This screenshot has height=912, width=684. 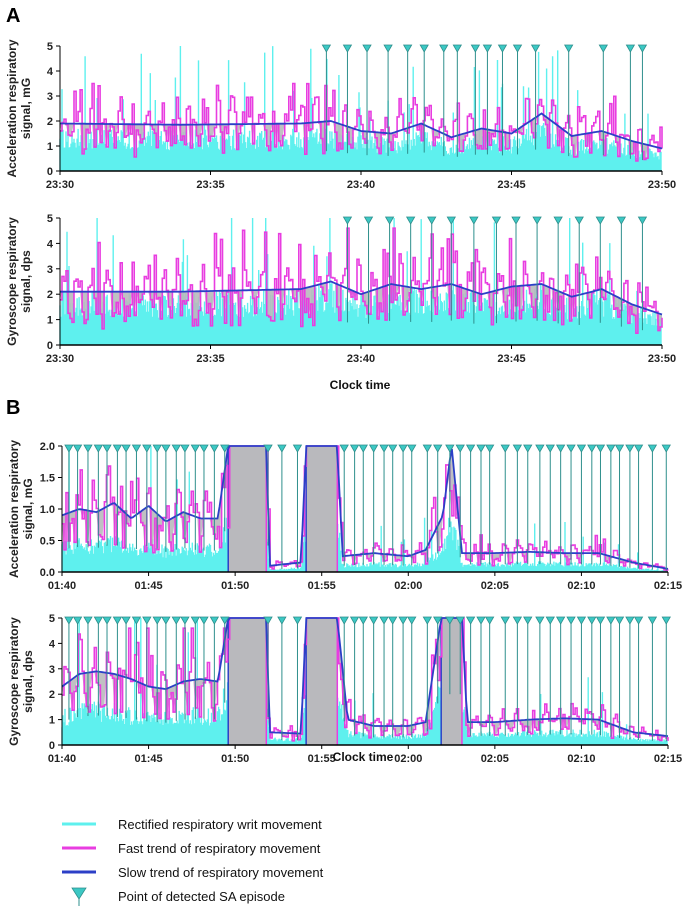 What do you see at coordinates (581, 759) in the screenshot?
I see `x-tick-label: 02:10` at bounding box center [581, 759].